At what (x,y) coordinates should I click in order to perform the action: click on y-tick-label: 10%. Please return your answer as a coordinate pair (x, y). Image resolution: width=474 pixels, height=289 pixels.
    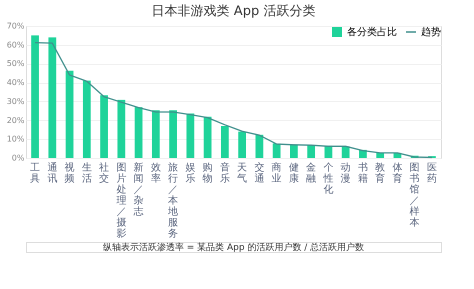
    Looking at the image, I should click on (15, 139).